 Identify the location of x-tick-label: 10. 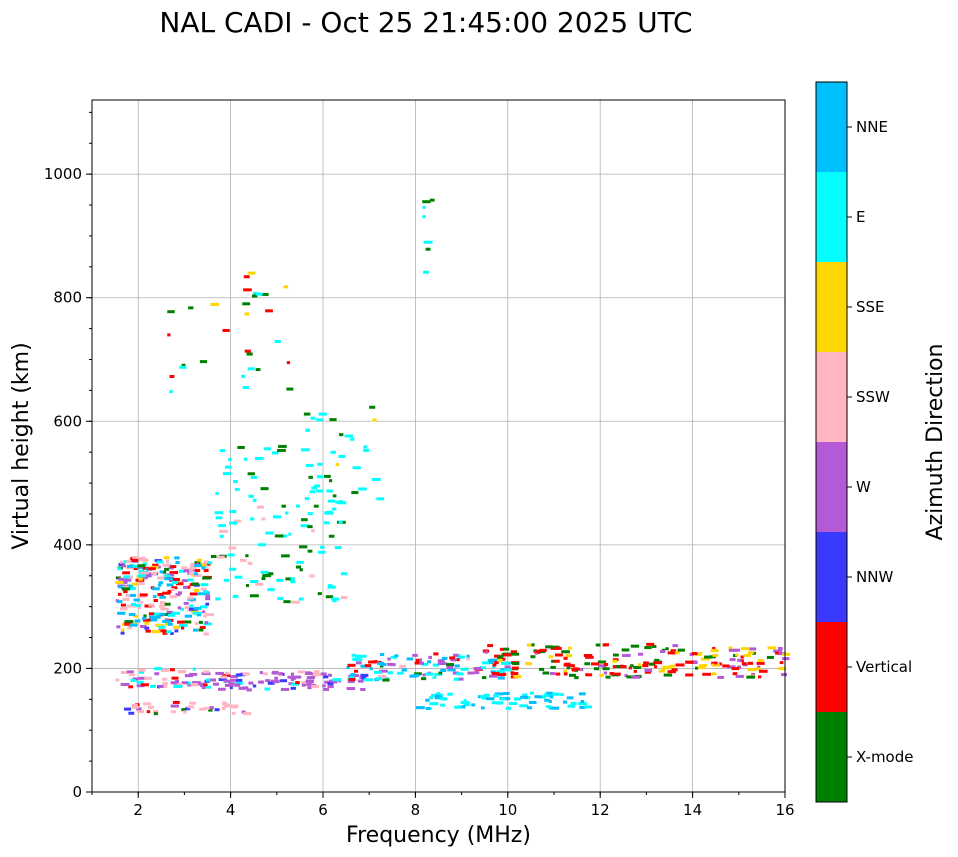
(507, 810).